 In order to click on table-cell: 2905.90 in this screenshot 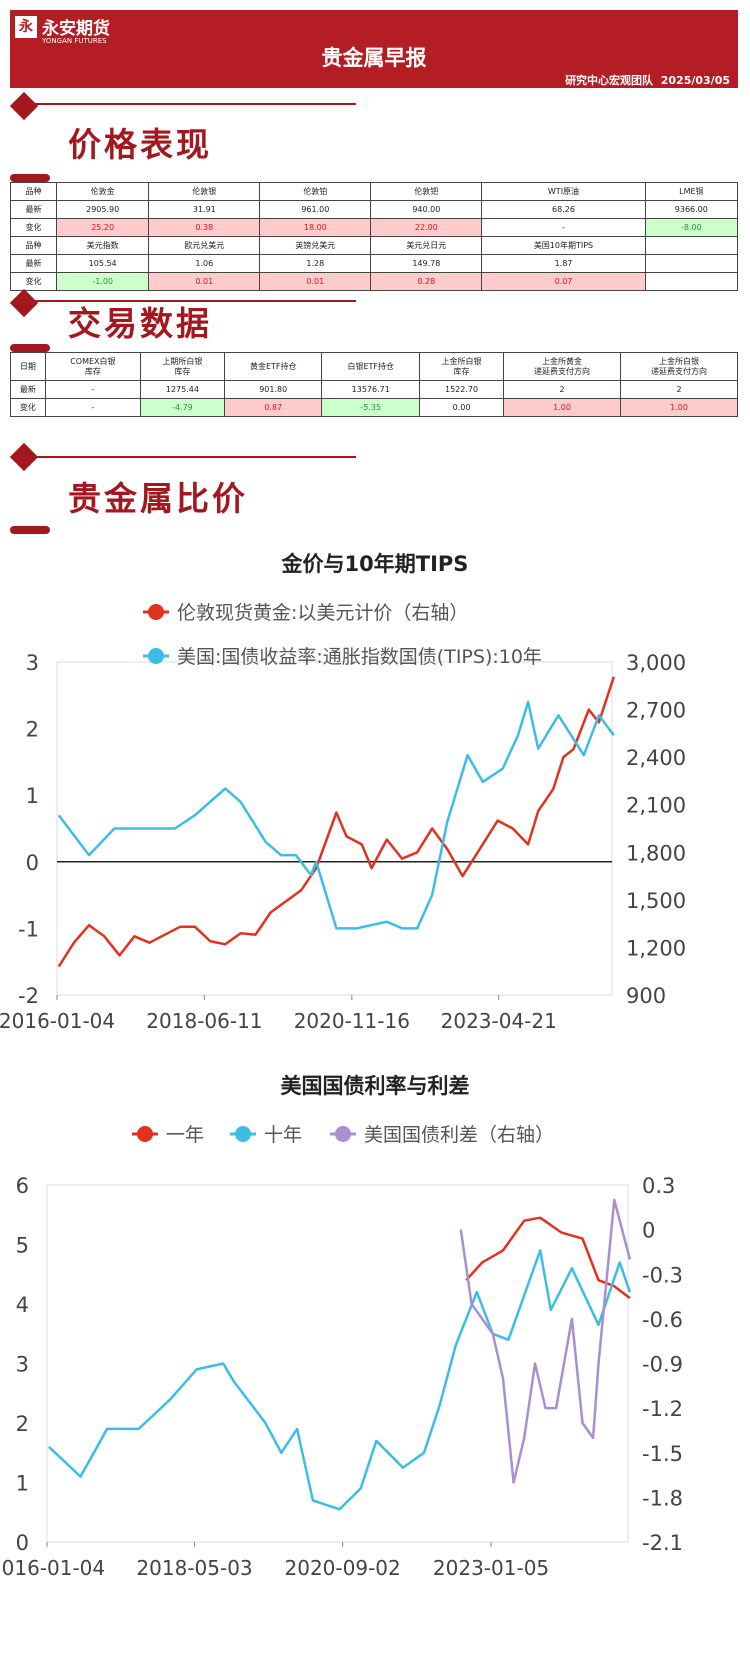, I will do `click(103, 209)`.